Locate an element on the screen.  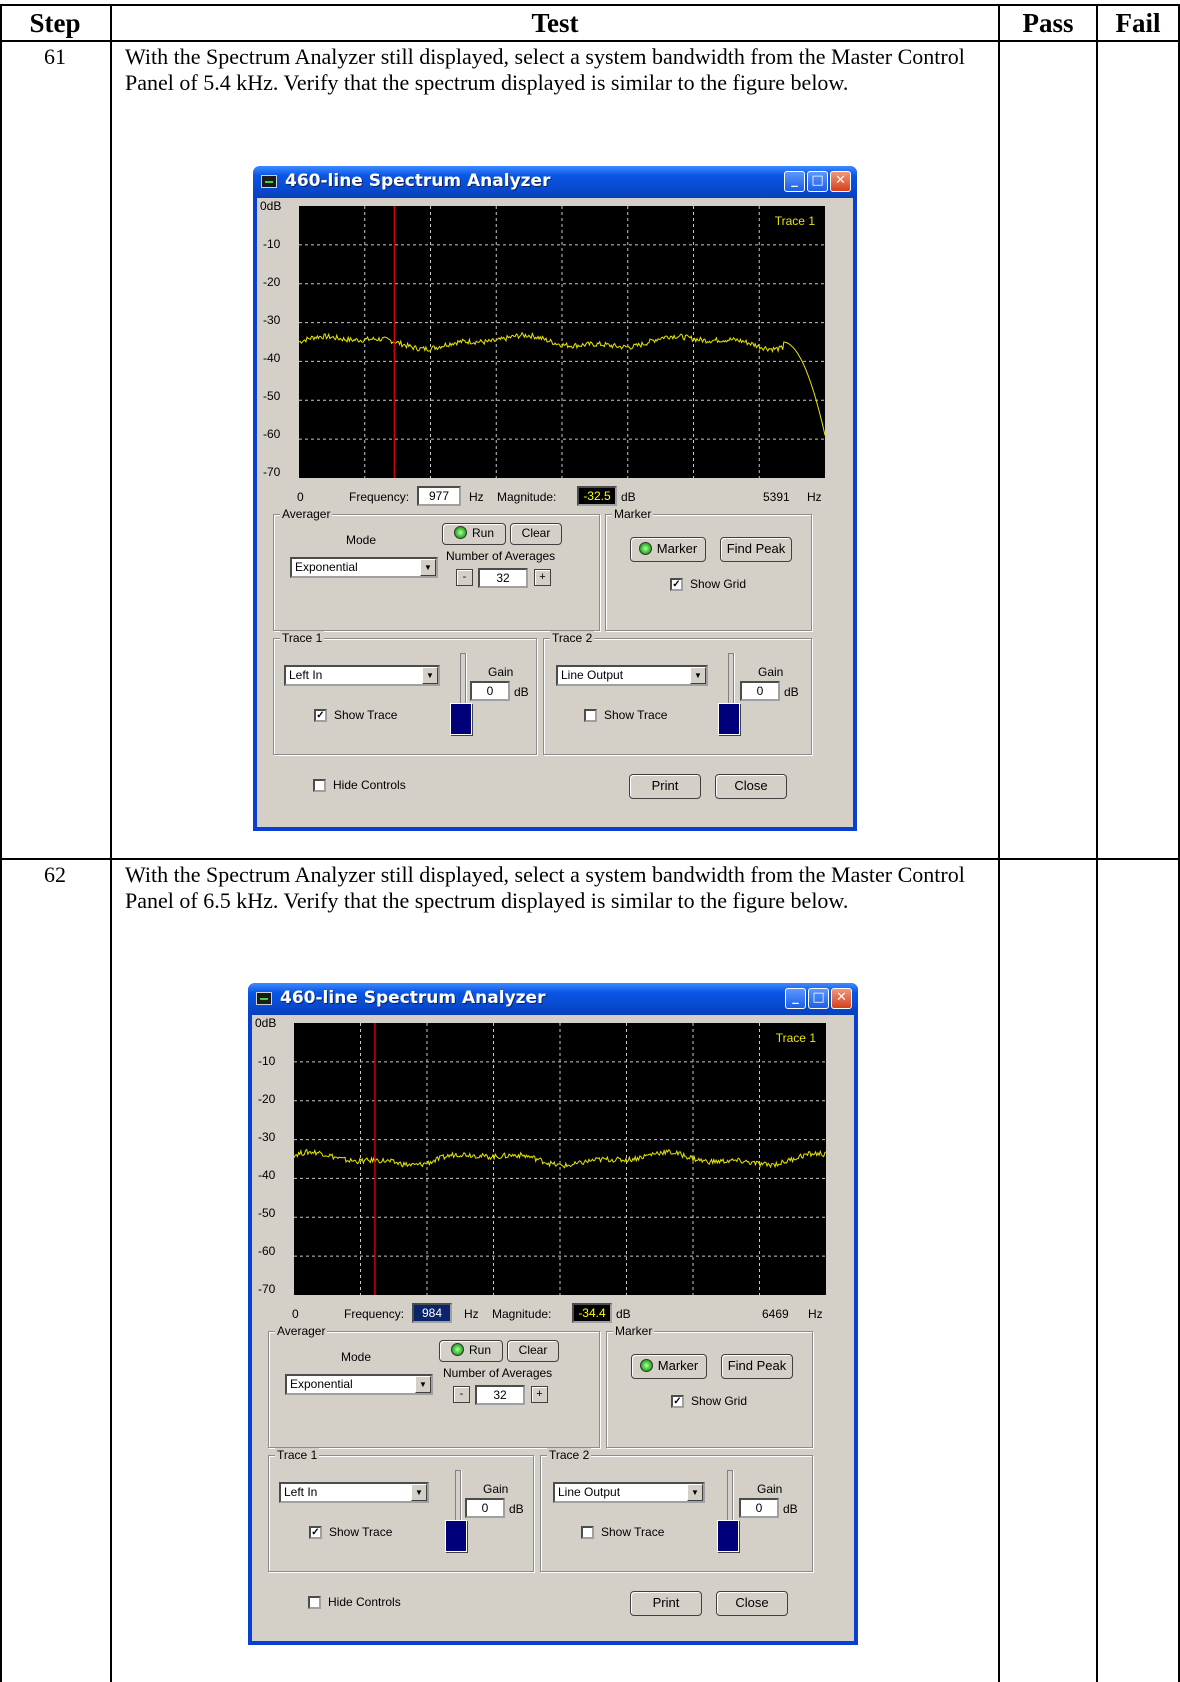
frequency-field: 977 is located at coordinates (439, 496).